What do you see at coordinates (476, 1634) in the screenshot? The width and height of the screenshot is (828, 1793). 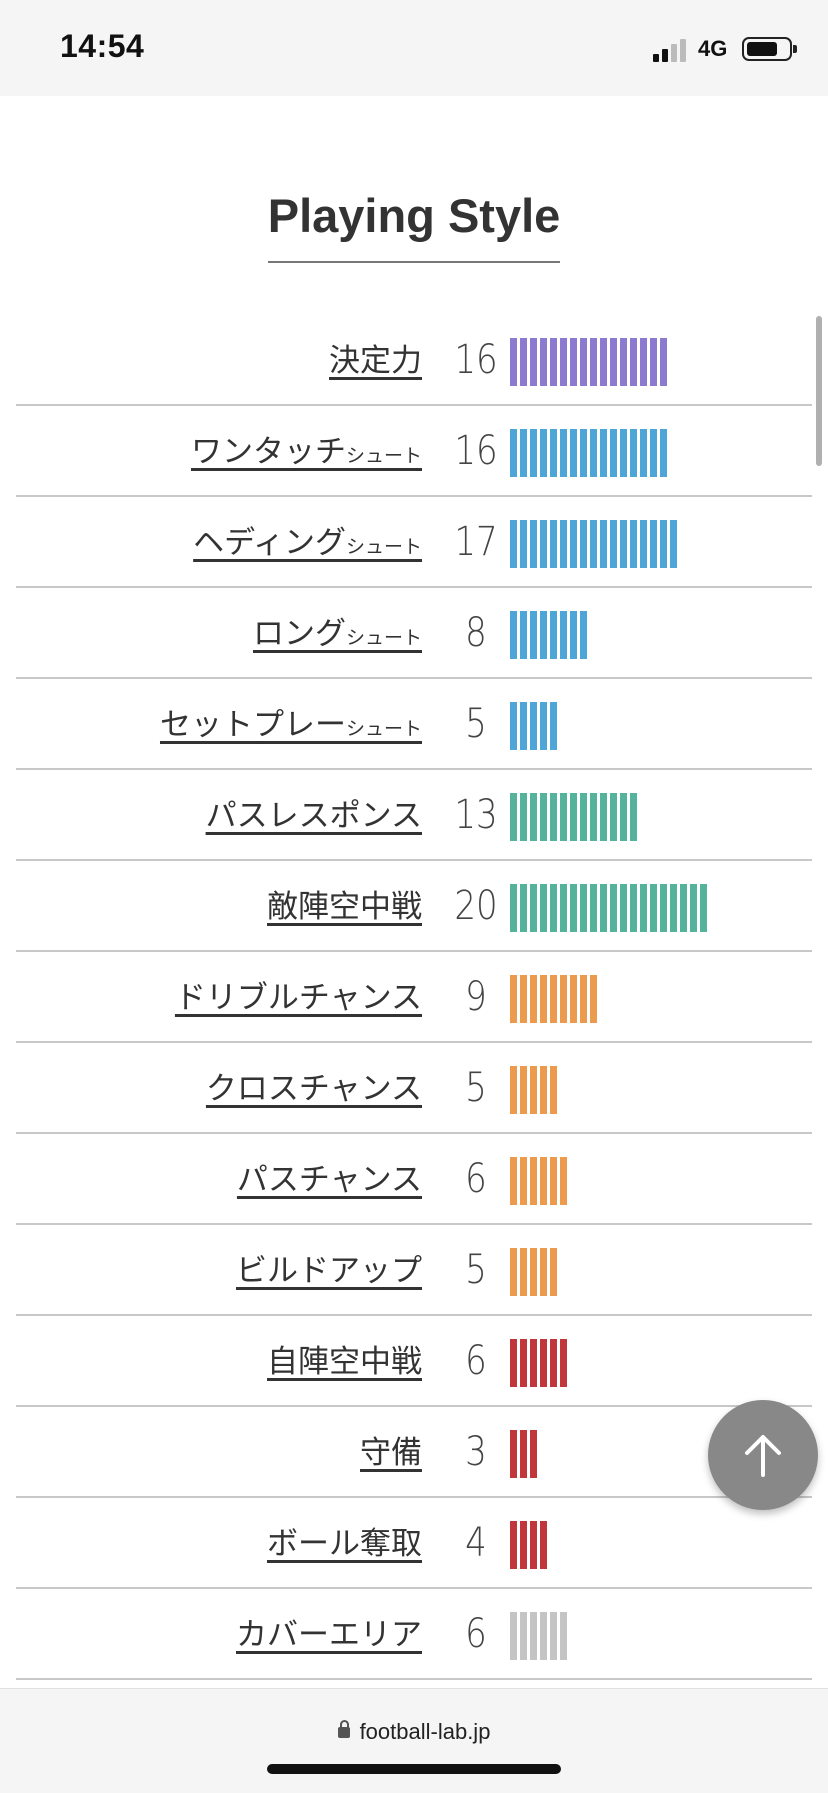 I see `style-value: 6` at bounding box center [476, 1634].